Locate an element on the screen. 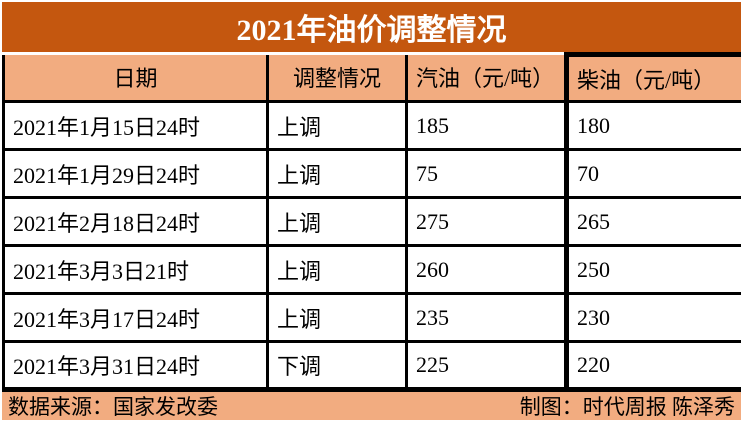 The width and height of the screenshot is (741, 441). cell-gasoline: 235 is located at coordinates (486, 317).